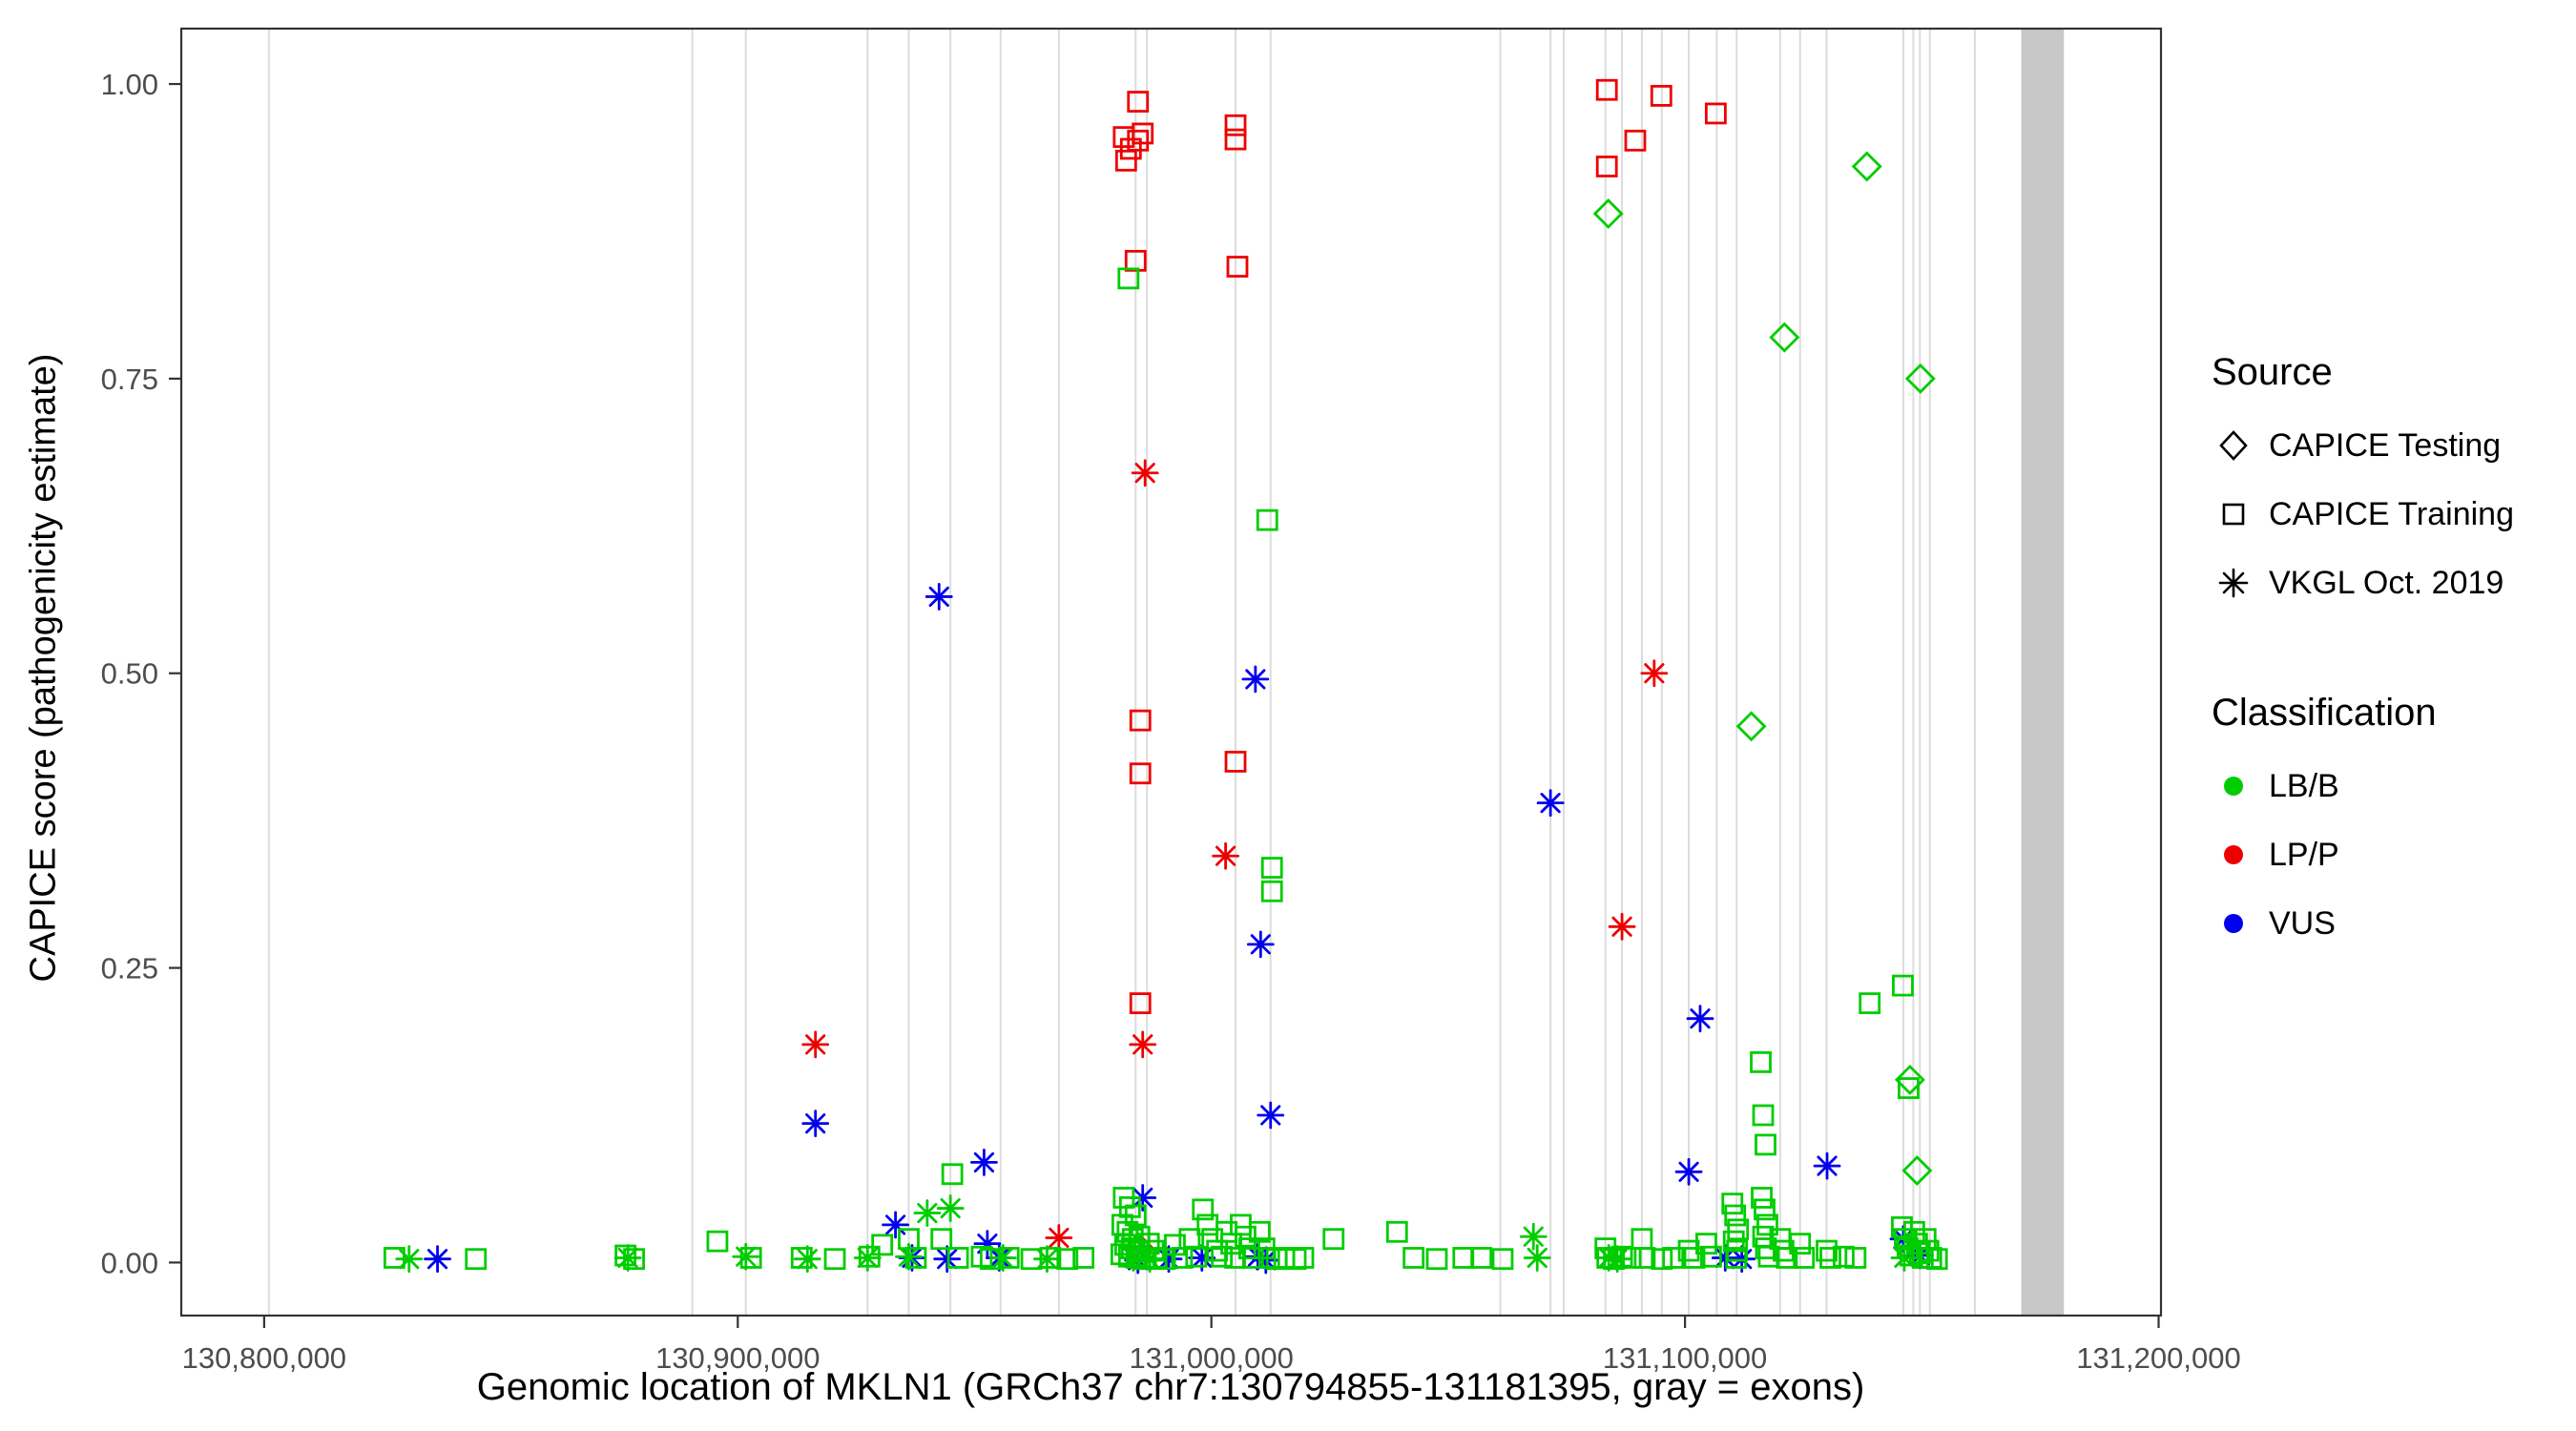 This screenshot has height=1431, width=2576. Describe the element at coordinates (2233, 786) in the screenshot. I see `green-dot-icon` at that location.